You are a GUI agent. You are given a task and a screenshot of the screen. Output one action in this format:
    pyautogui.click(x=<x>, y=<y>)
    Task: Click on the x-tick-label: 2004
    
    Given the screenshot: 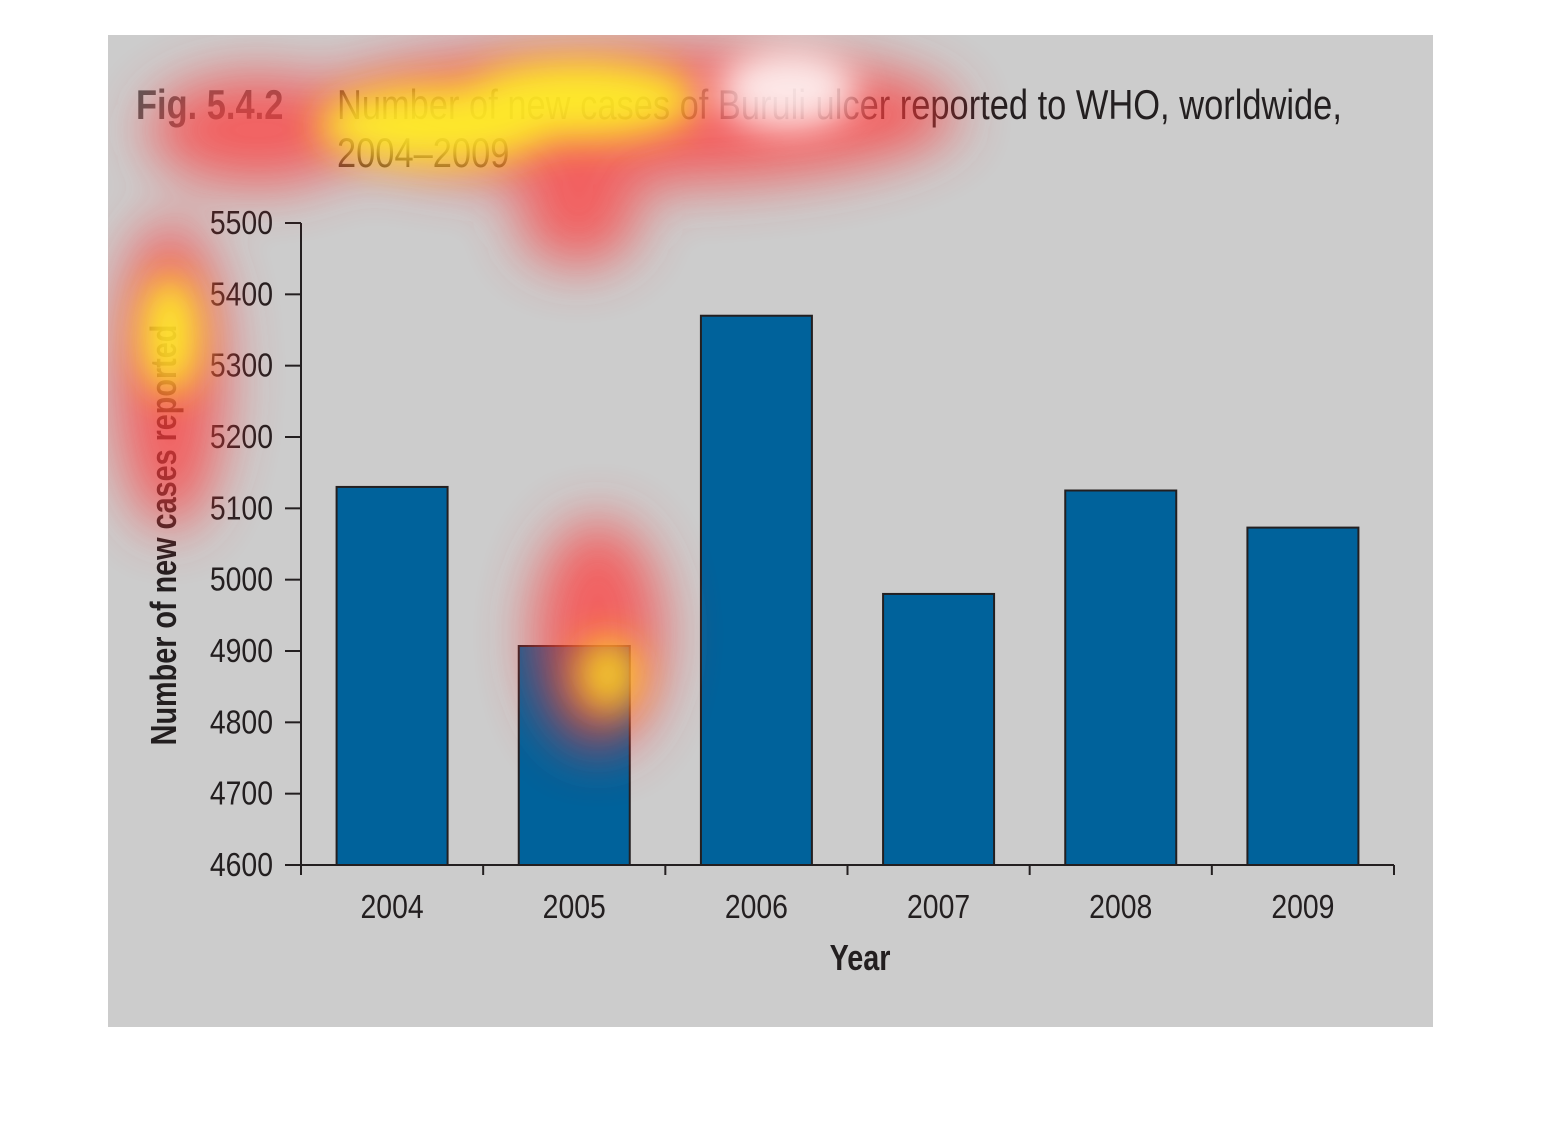 What is the action you would take?
    pyautogui.click(x=392, y=907)
    